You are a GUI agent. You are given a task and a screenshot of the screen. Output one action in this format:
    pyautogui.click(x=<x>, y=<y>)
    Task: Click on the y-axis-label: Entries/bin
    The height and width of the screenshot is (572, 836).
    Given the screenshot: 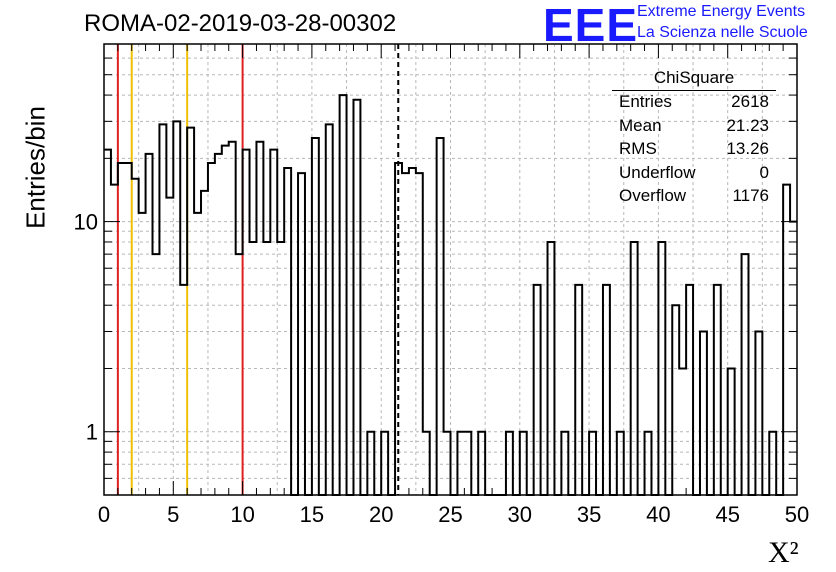 What is the action you would take?
    pyautogui.click(x=35, y=167)
    